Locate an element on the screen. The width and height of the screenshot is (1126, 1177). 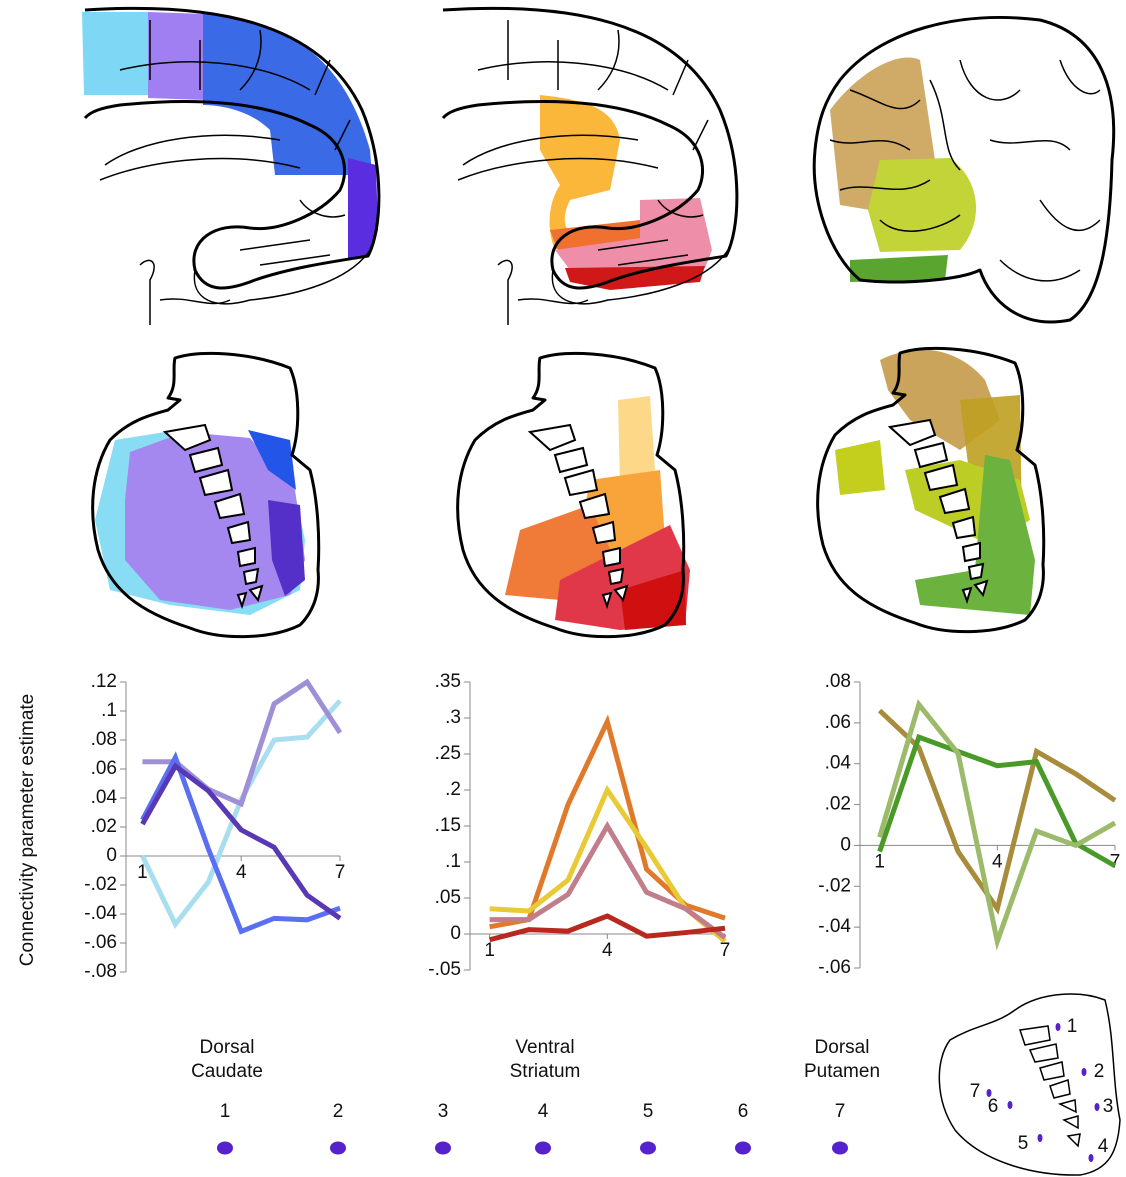
region-label: 3 is located at coordinates (443, 1111).